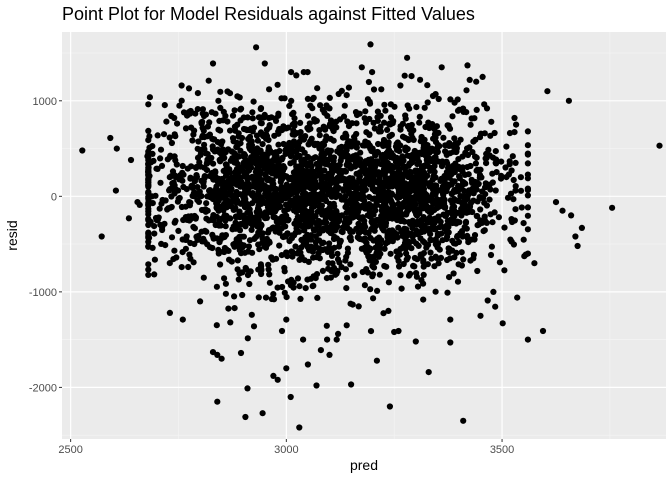  Describe the element at coordinates (286, 450) in the screenshot. I see `x-tick-label: 3000` at that location.